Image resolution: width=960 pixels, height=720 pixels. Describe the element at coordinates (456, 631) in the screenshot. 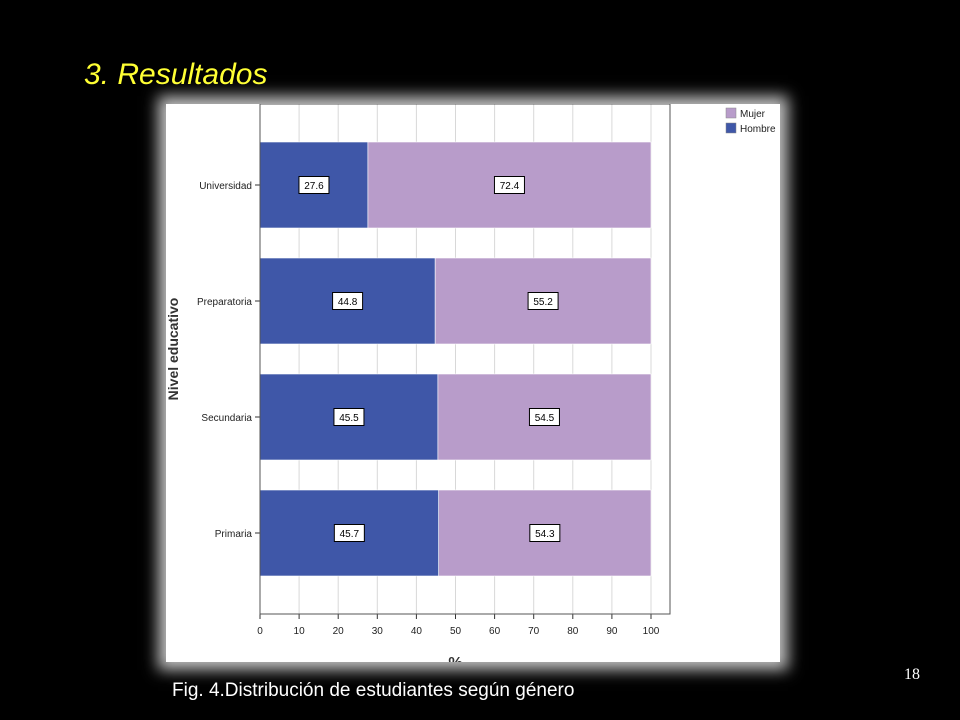

I see `x-tick-label: 50` at that location.